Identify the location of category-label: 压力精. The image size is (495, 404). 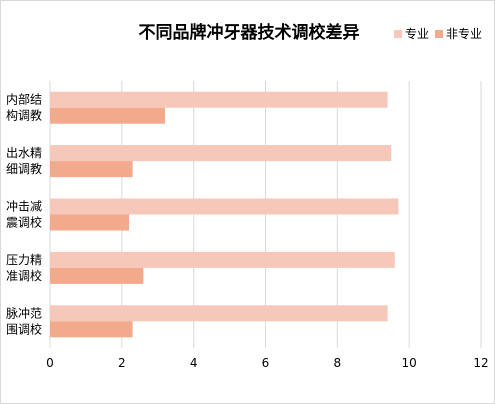
(24, 260).